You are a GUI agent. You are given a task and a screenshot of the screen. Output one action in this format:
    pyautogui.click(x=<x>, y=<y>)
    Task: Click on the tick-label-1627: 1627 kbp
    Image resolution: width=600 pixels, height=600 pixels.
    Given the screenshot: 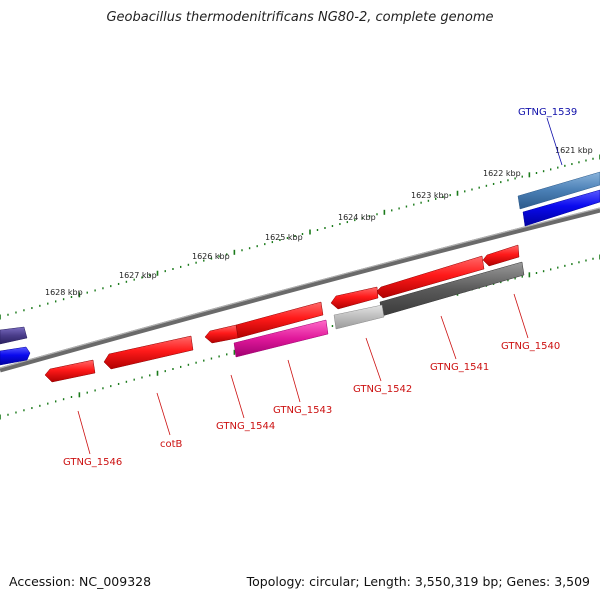 What is the action you would take?
    pyautogui.click(x=138, y=275)
    